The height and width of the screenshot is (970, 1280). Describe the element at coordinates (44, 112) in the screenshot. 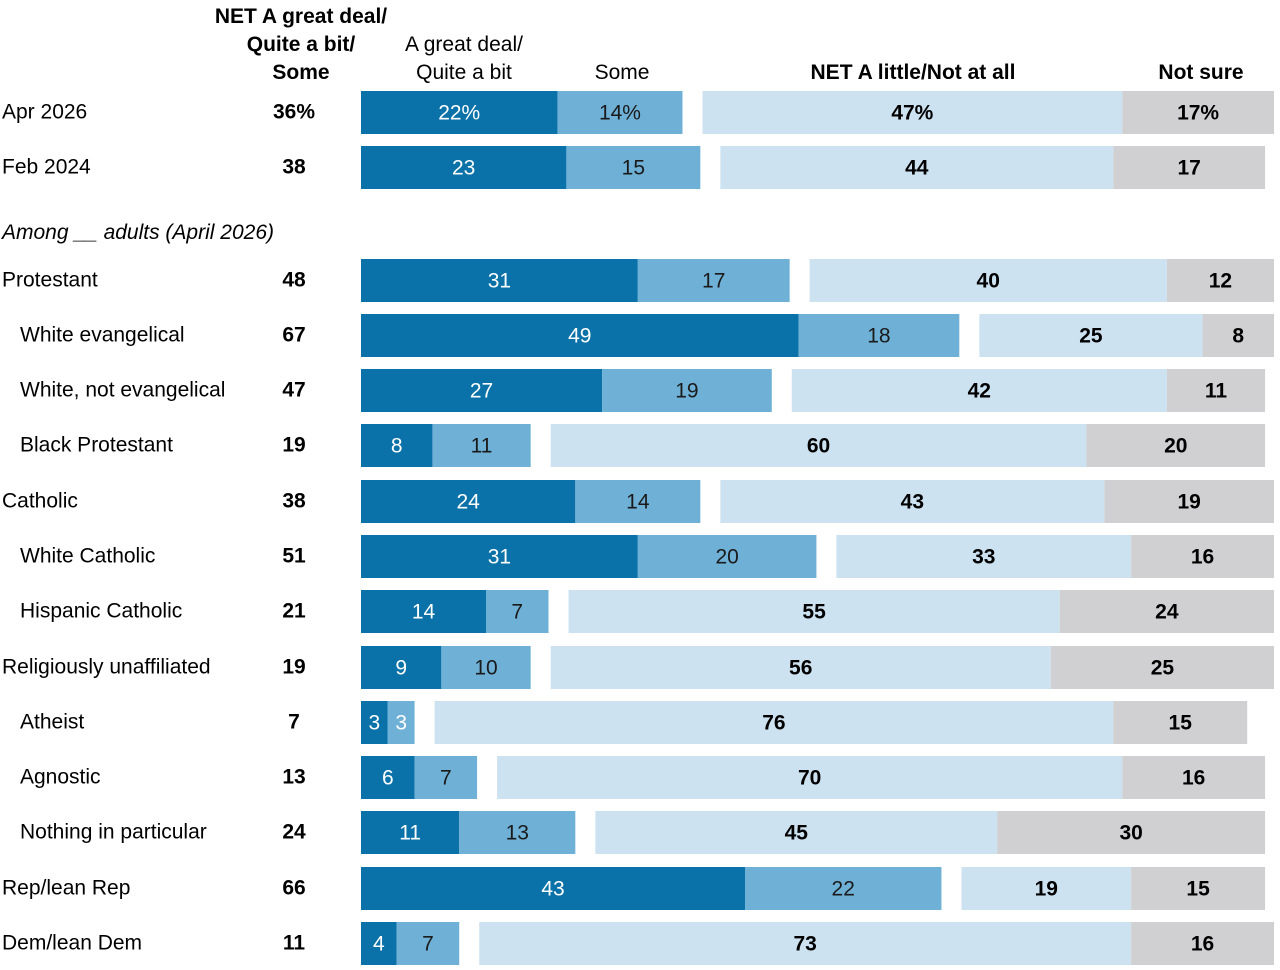

I see `row-label: Apr 2026` at that location.